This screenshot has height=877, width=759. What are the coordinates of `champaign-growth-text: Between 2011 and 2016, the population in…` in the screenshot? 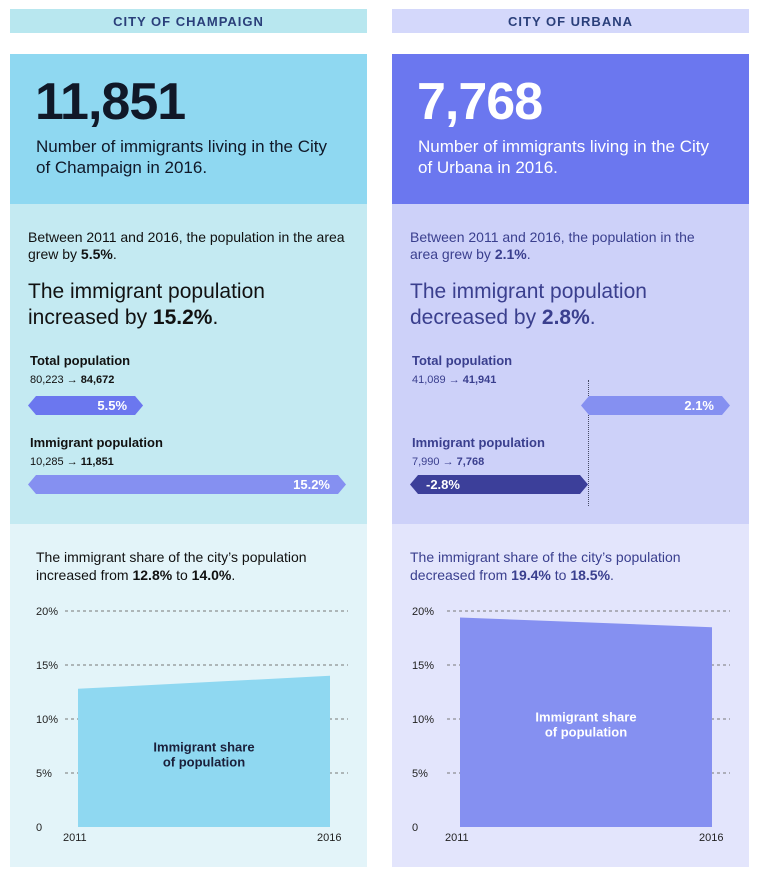 It's located at (188, 246).